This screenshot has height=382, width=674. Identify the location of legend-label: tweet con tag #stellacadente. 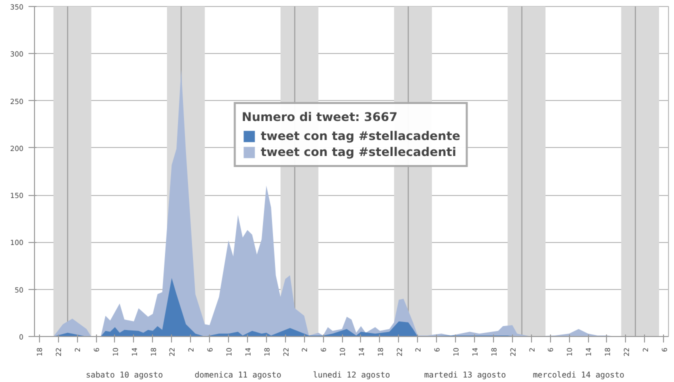
(360, 136).